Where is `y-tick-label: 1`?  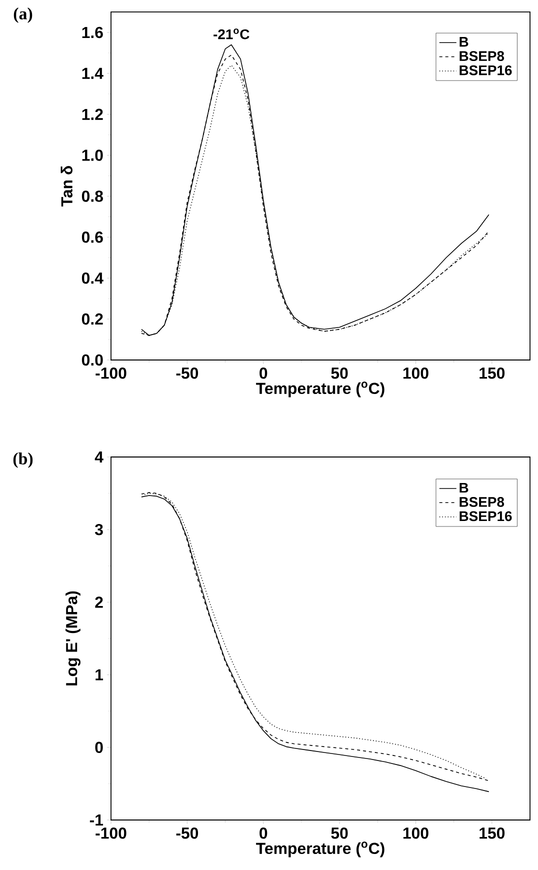
y-tick-label: 1 is located at coordinates (100, 674).